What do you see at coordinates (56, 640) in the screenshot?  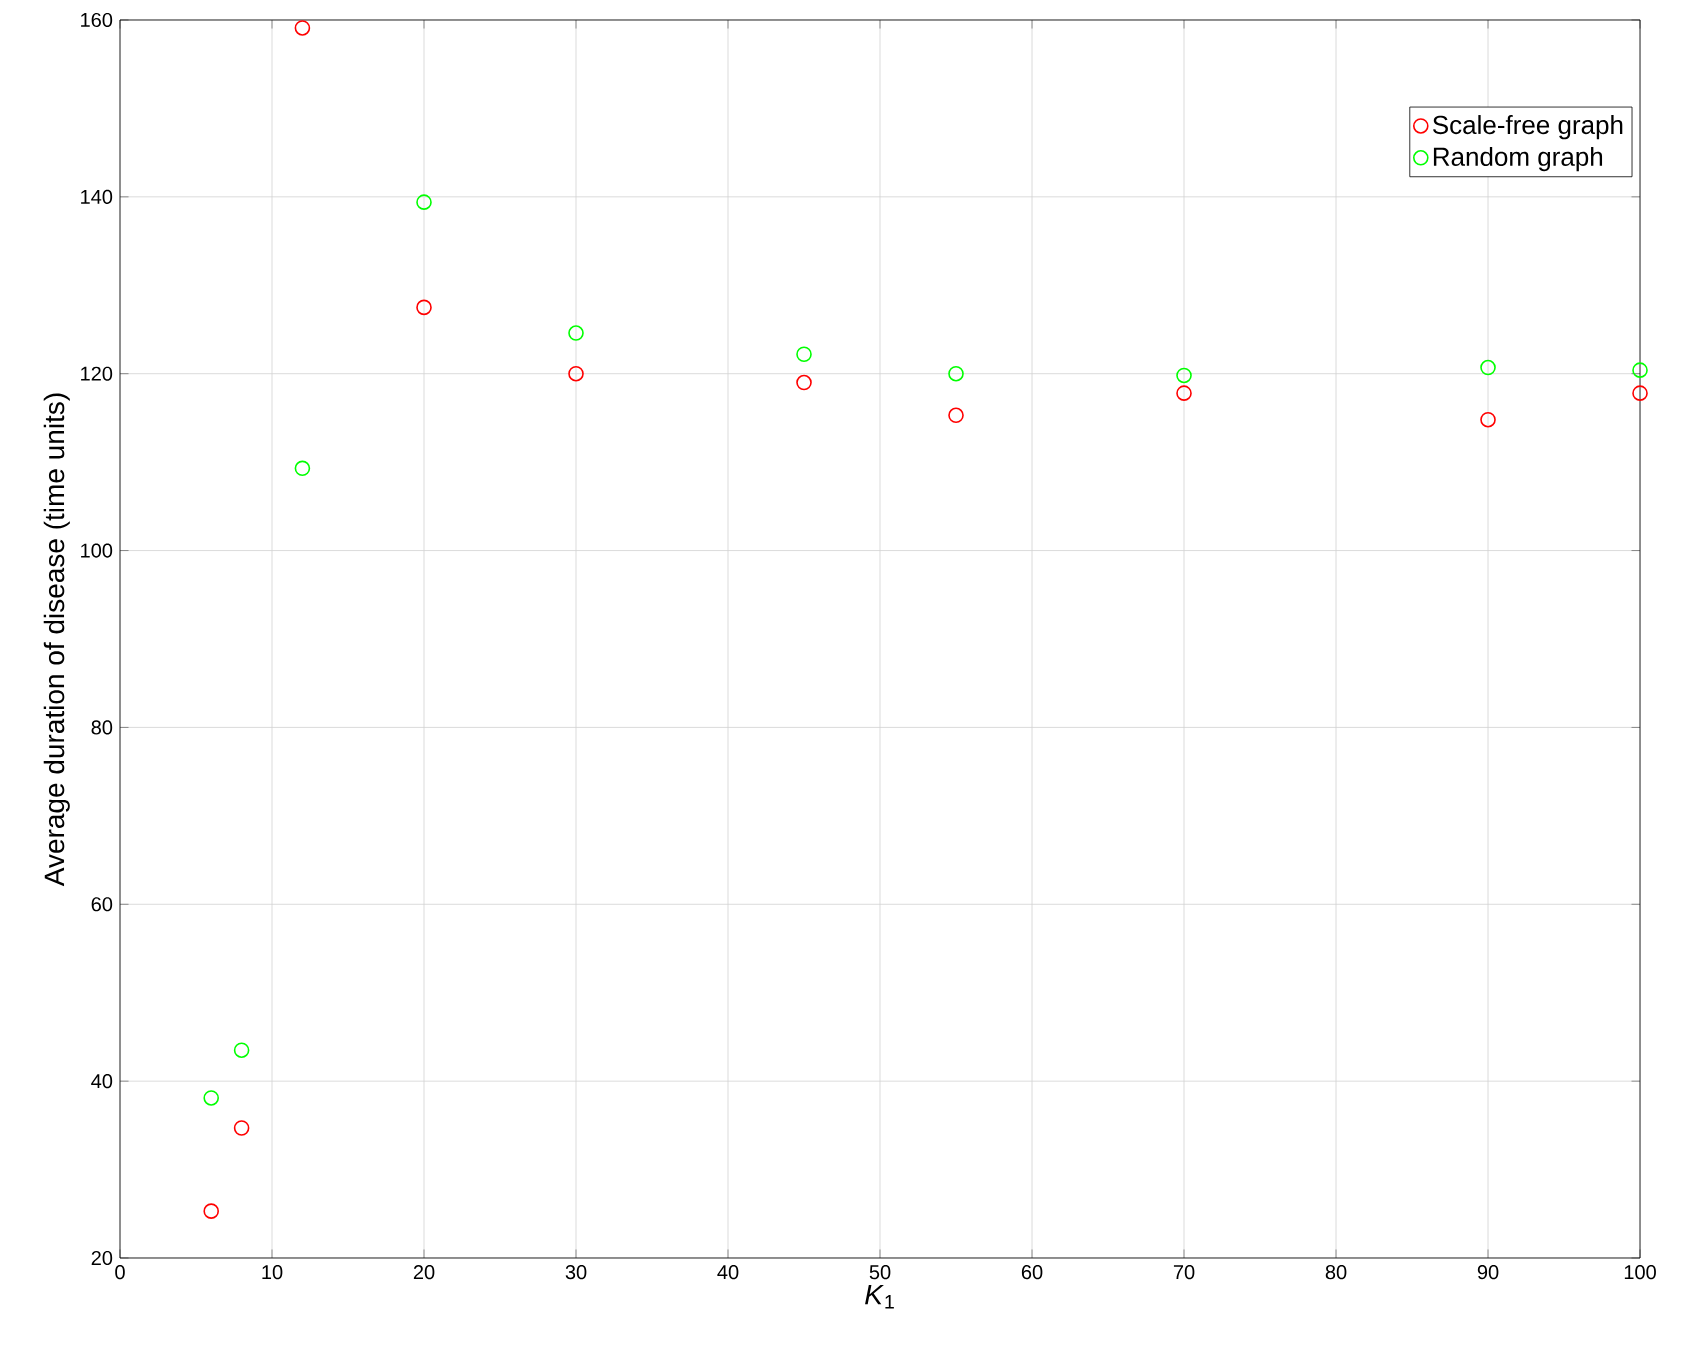 I see `y-axis-title: Average duration of disease (time units)` at bounding box center [56, 640].